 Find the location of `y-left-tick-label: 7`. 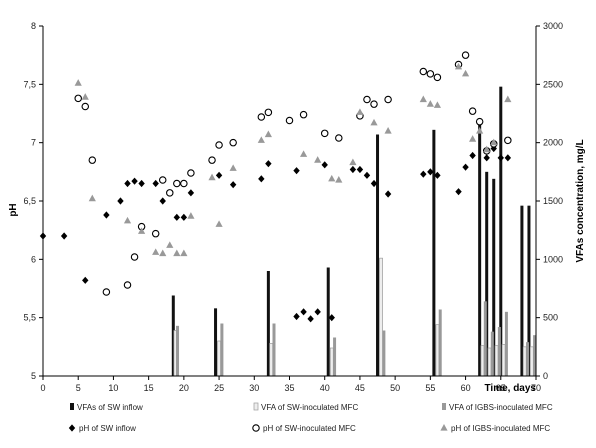

y-left-tick-label: 7 is located at coordinates (33, 143).